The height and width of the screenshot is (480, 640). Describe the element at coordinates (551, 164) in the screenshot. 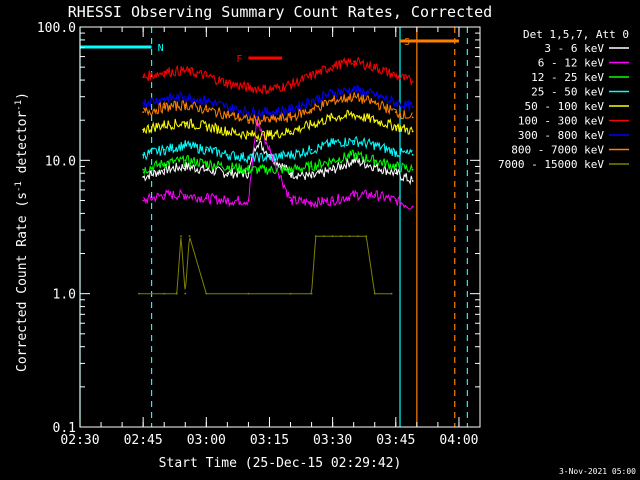

I see `legend-label: 7000 - 15000 keV` at that location.